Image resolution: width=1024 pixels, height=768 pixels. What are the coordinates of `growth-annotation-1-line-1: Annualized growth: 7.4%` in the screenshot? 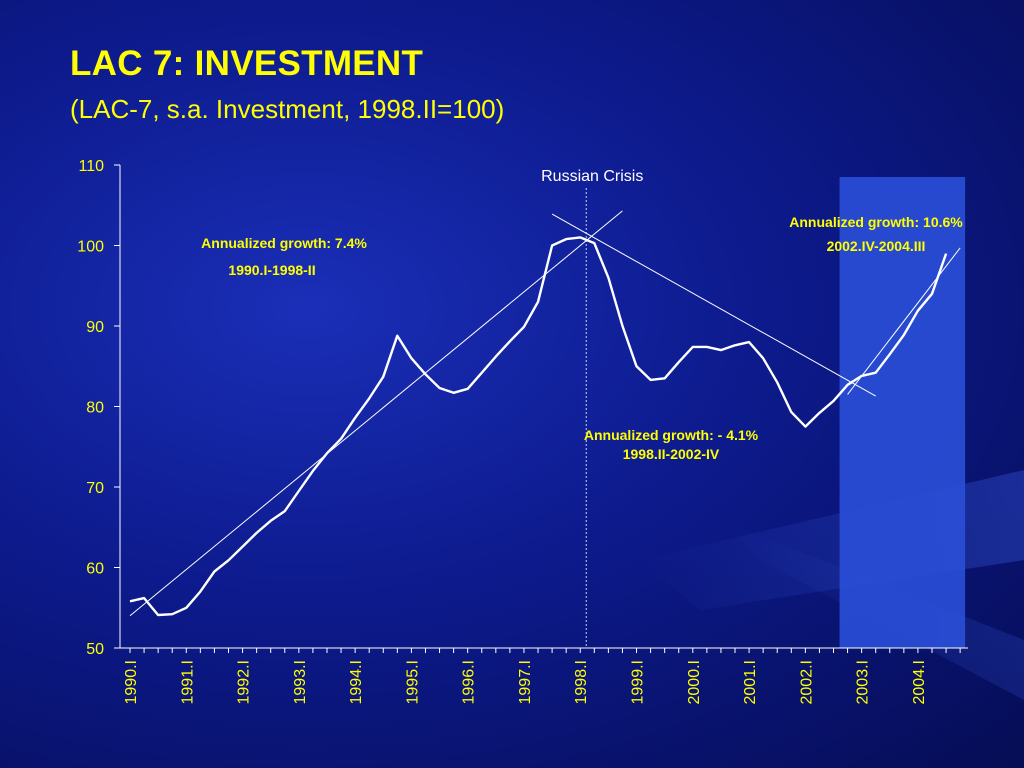 It's located at (284, 243).